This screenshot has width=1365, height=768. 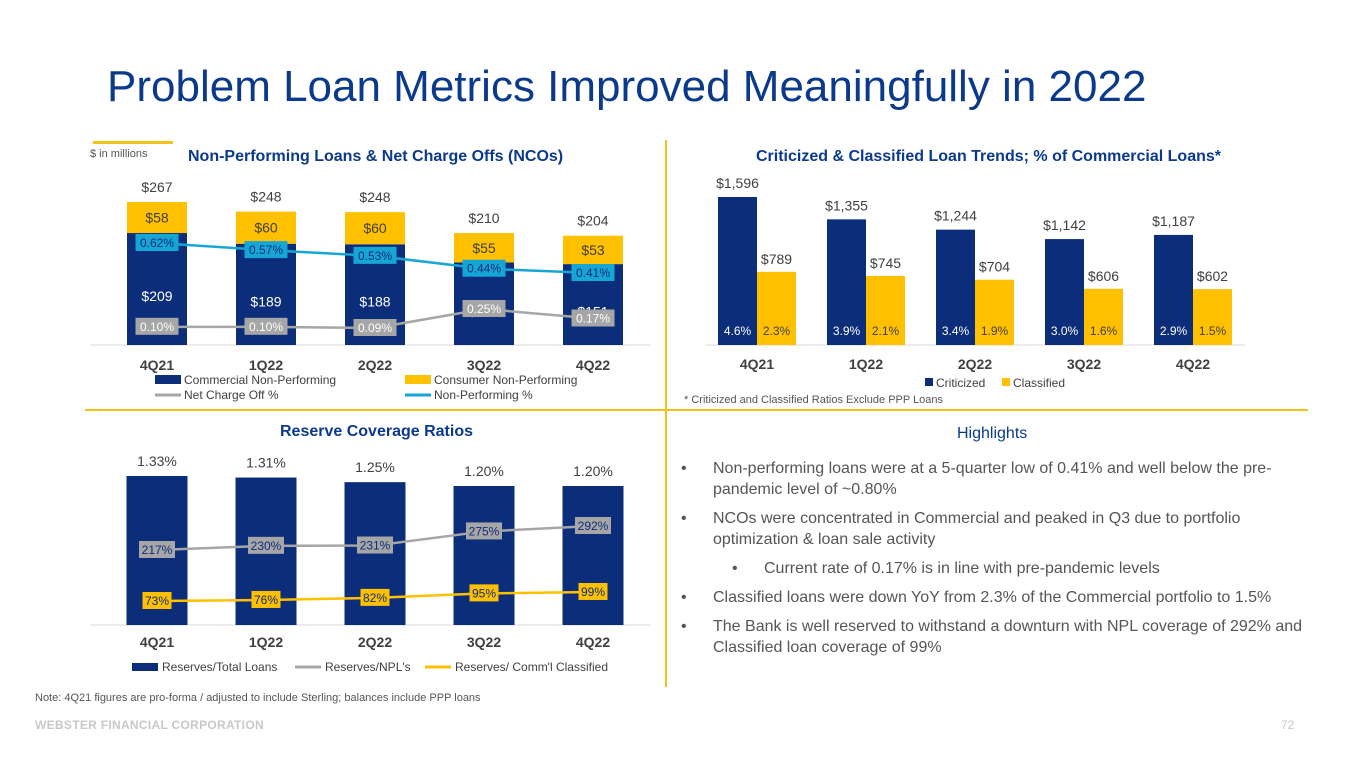 I want to click on label-reserves-classified: 95%, so click(x=484, y=593).